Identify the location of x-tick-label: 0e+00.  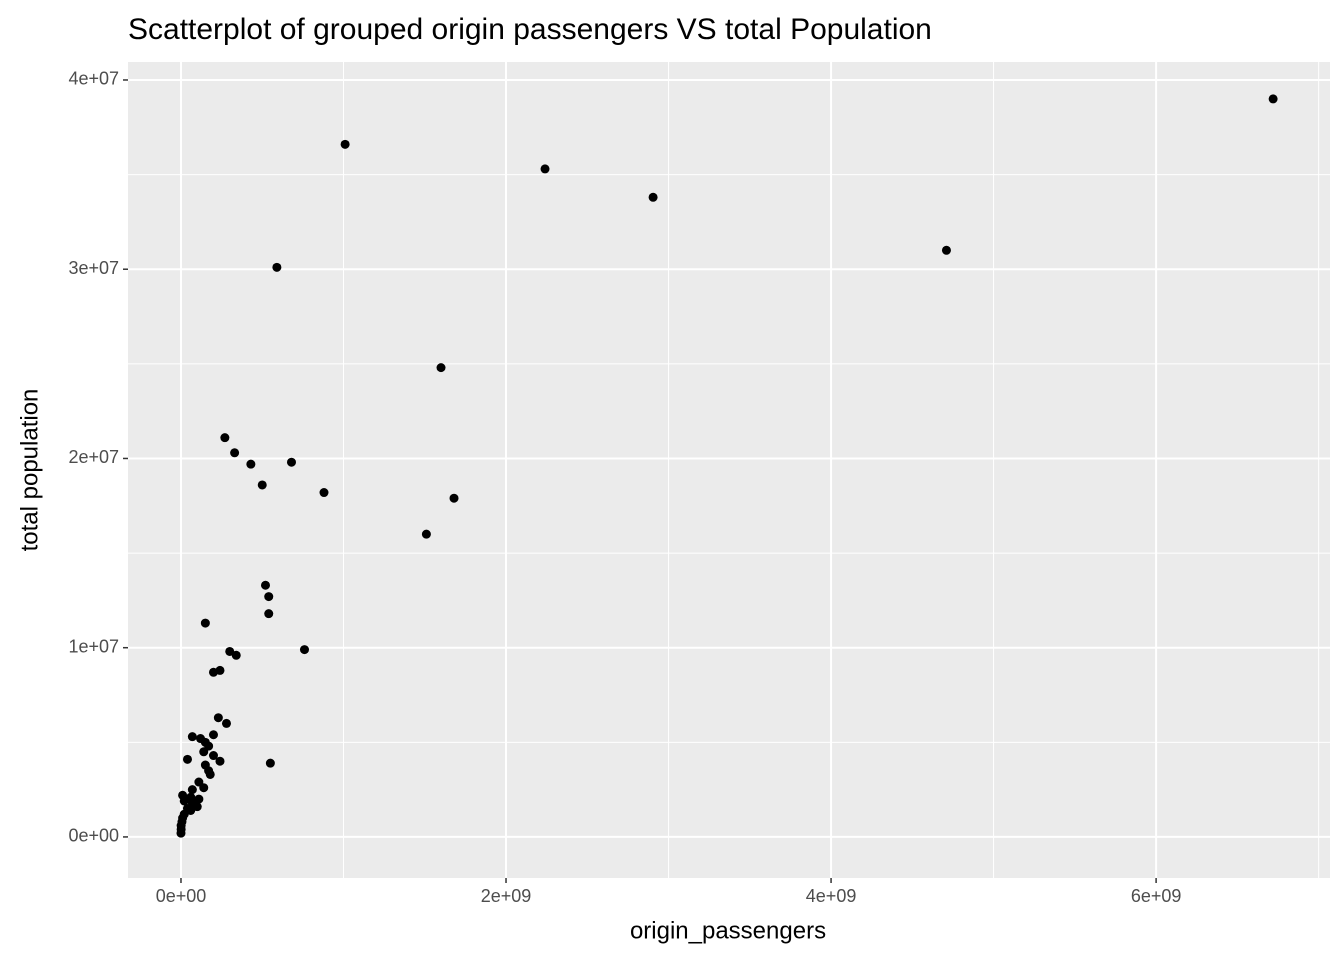
(181, 896).